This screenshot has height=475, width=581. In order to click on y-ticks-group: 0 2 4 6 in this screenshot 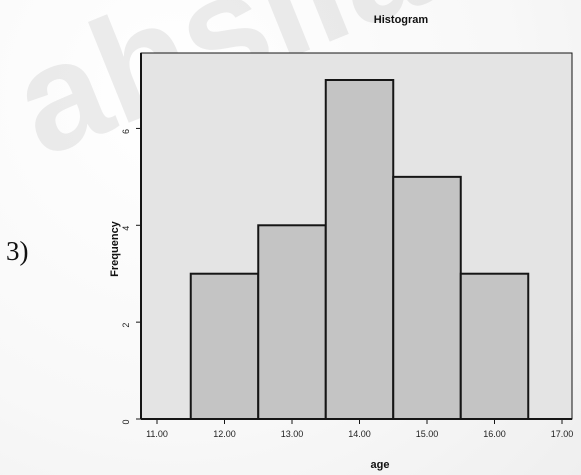, I will do `click(131, 276)`.